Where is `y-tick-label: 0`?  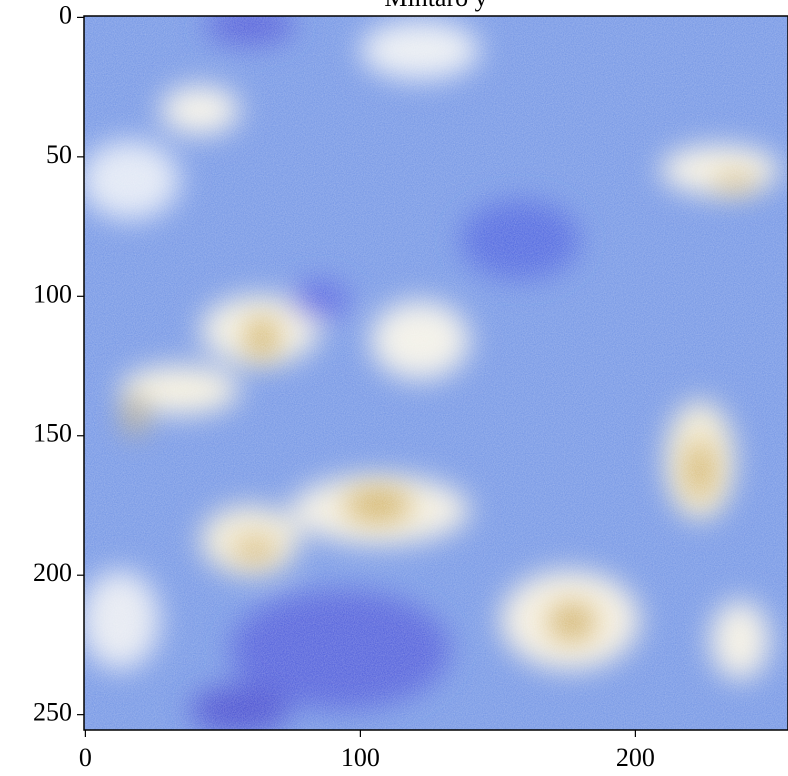 y-tick-label: 0 is located at coordinates (65, 14).